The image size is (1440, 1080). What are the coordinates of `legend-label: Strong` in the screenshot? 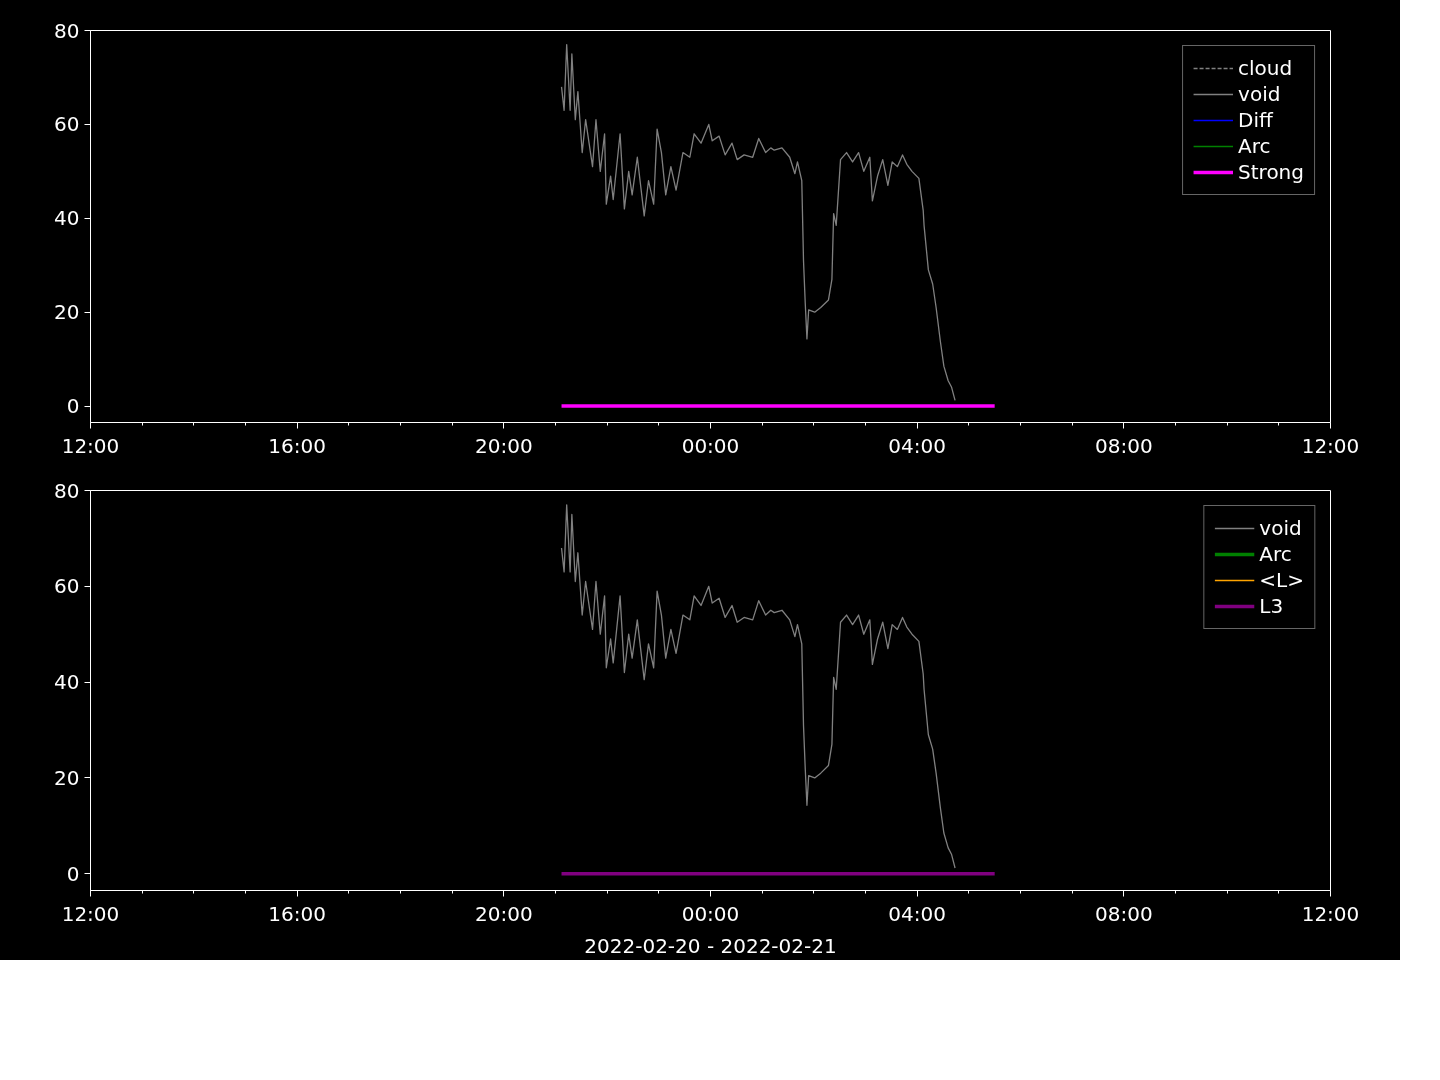 It's located at (1271, 172).